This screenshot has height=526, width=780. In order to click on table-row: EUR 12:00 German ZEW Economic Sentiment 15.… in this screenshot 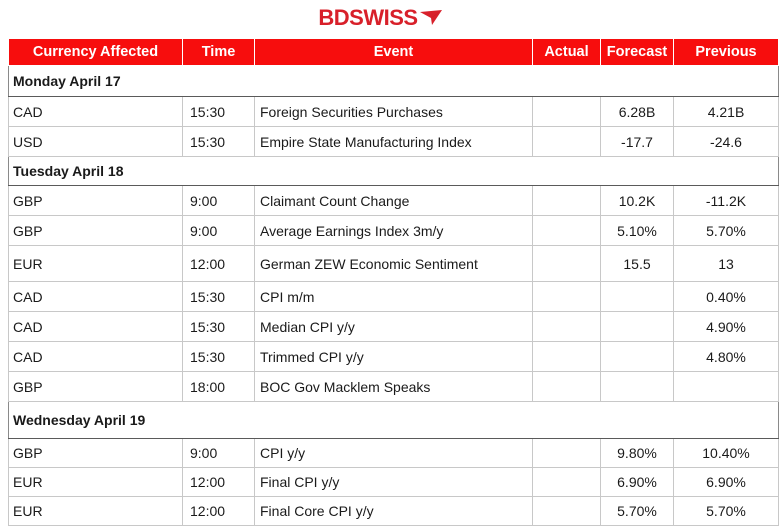, I will do `click(393, 263)`.